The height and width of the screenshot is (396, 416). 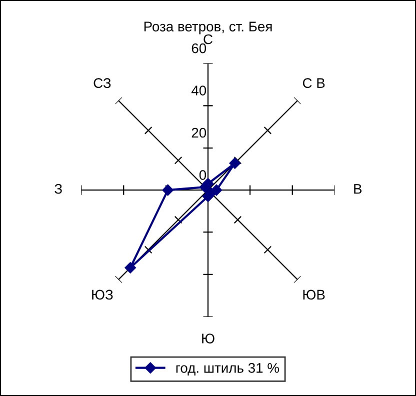 I want to click on spoke-label: ЮЗ, so click(x=102, y=295).